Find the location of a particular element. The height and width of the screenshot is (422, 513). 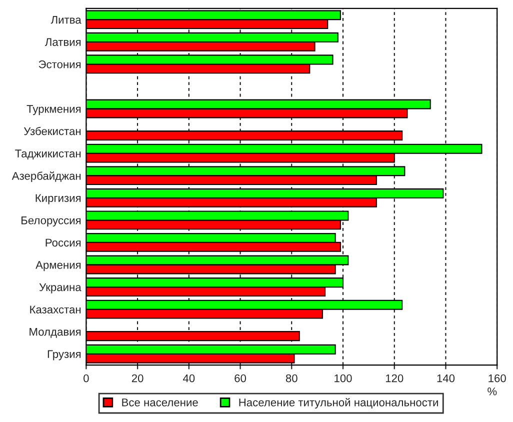

y-tick-label: Казахстан is located at coordinates (55, 310).